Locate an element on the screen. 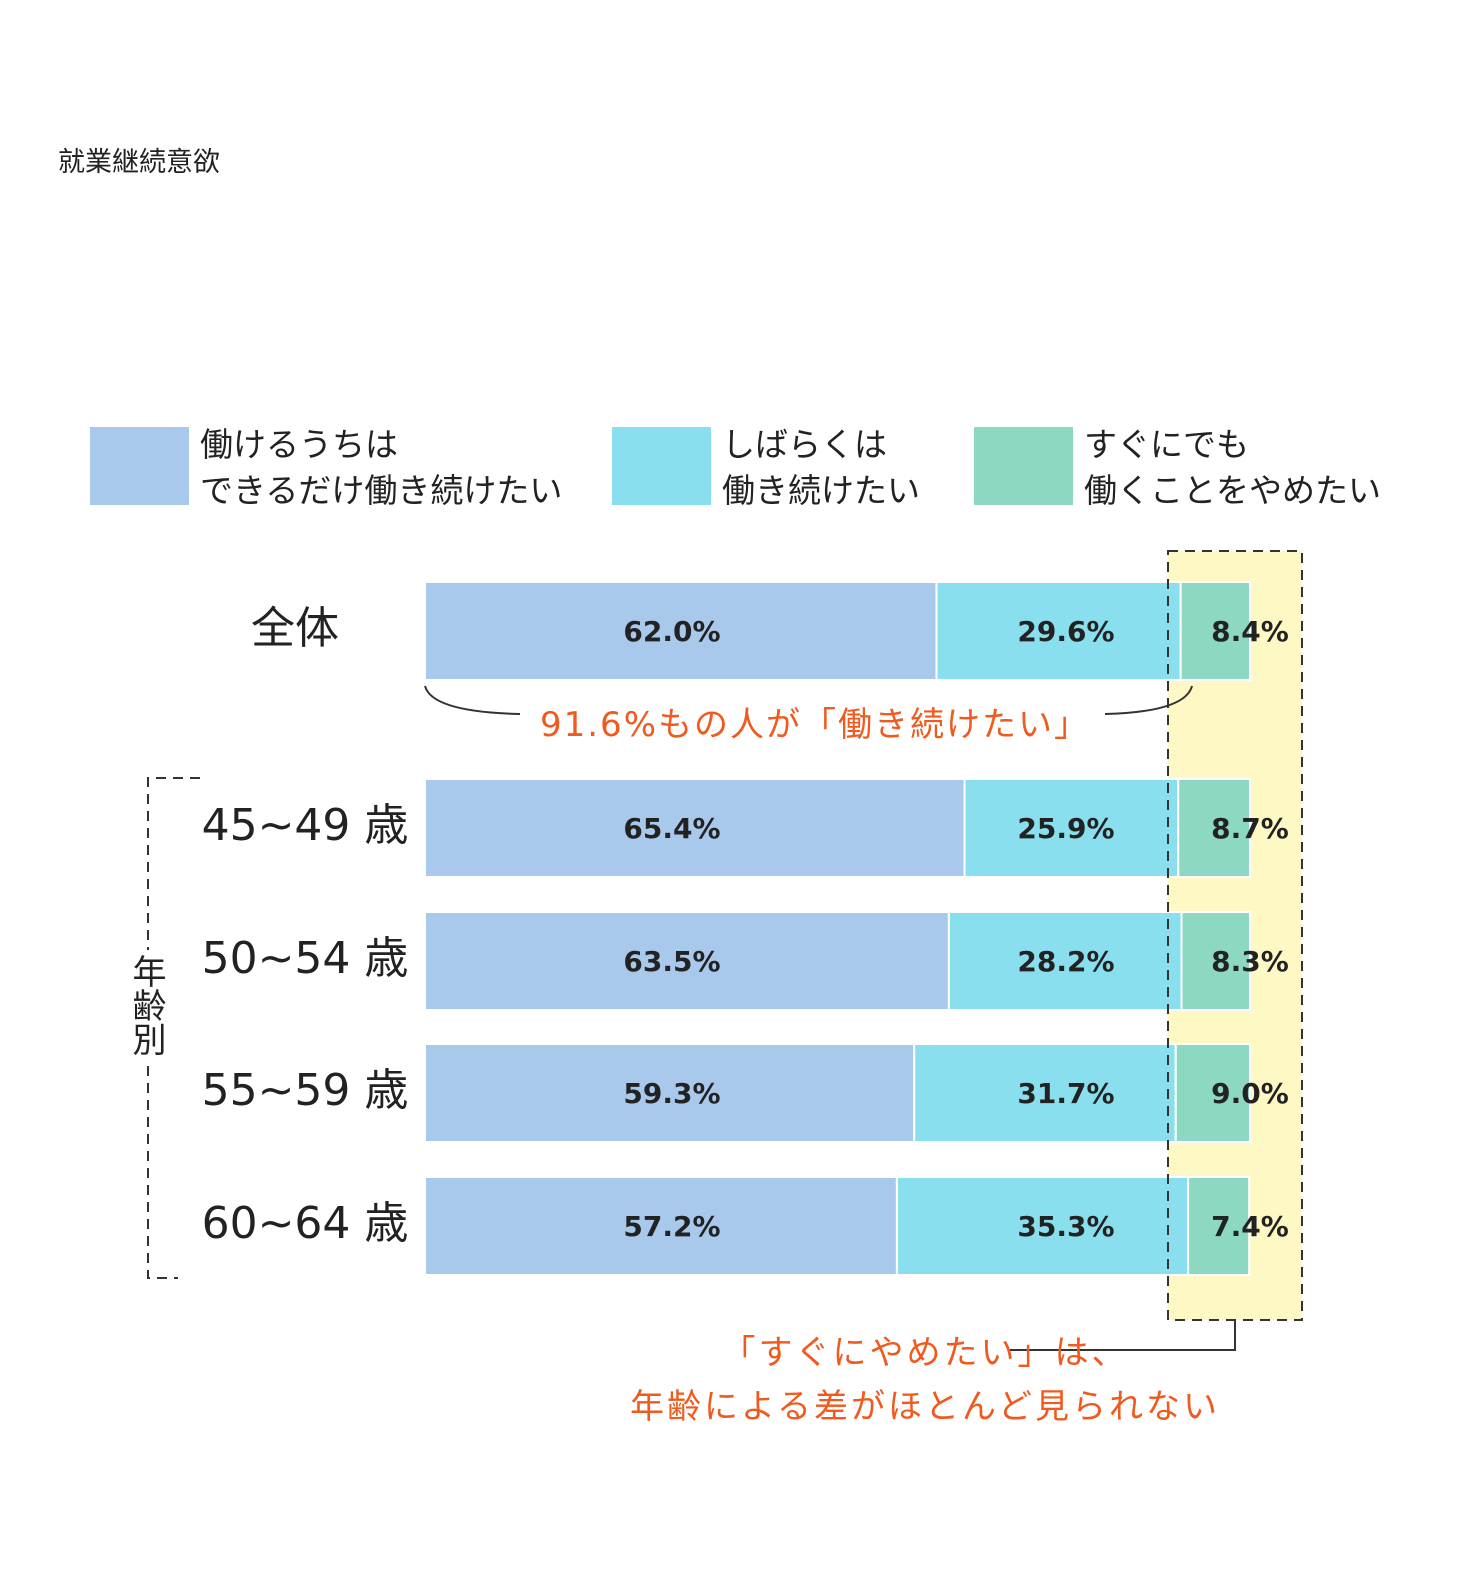  data-label: 63.5% is located at coordinates (671, 961).